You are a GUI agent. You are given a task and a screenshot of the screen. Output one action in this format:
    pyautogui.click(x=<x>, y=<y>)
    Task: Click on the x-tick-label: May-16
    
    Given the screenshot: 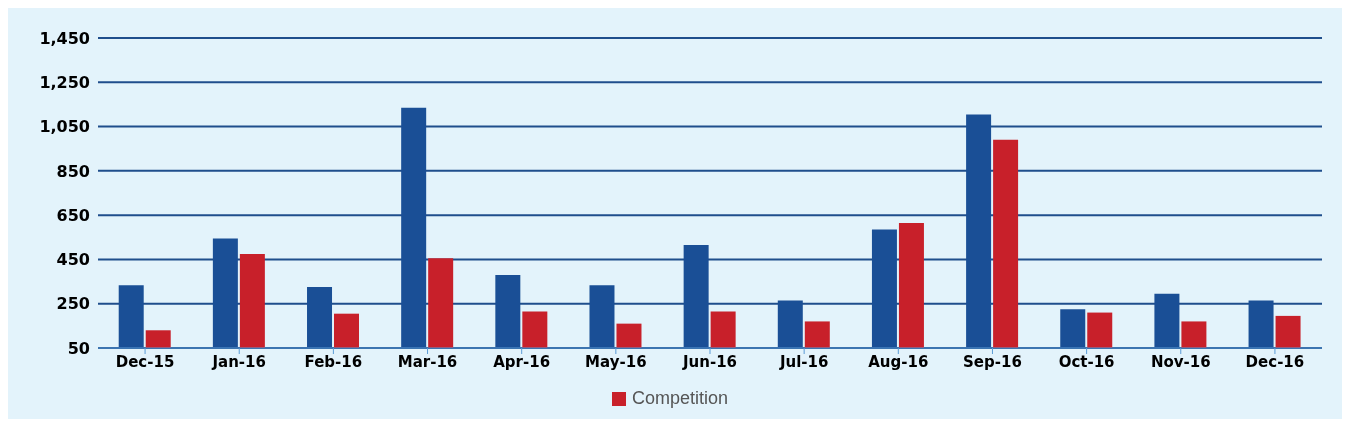 What is the action you would take?
    pyautogui.click(x=616, y=361)
    